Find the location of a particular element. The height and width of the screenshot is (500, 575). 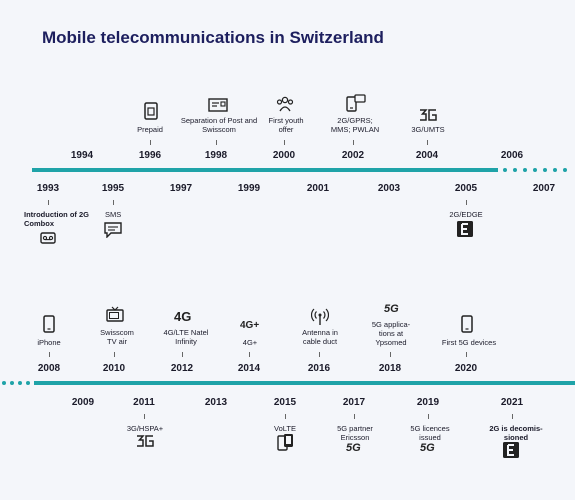

year-2011: 2011 is located at coordinates (144, 402).